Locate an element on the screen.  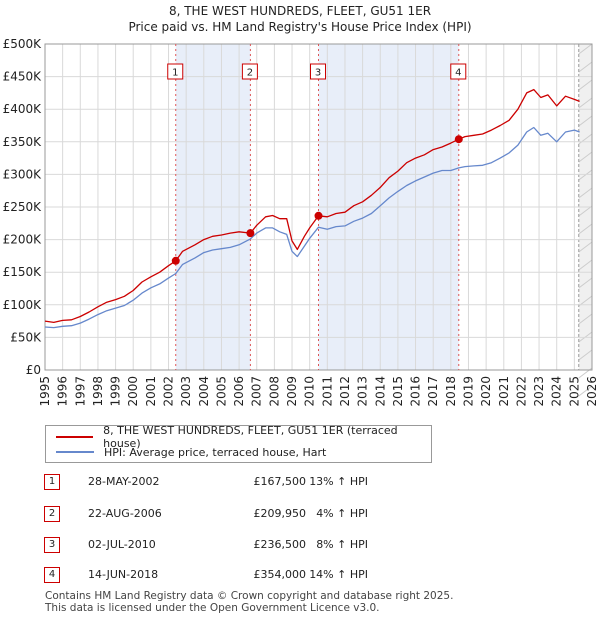
x-tick-label: 2007 is located at coordinates (257, 391).